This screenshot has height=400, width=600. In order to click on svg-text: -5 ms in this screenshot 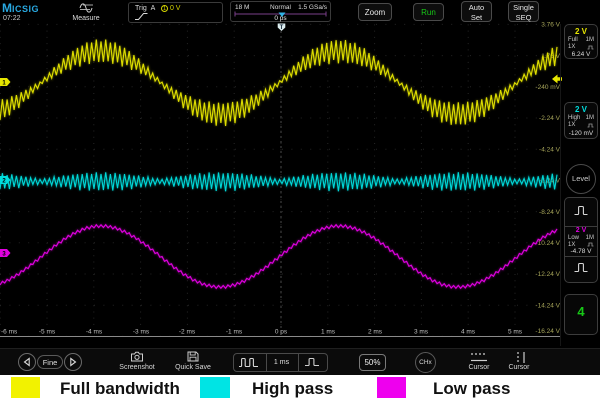, I will do `click(47, 332)`.